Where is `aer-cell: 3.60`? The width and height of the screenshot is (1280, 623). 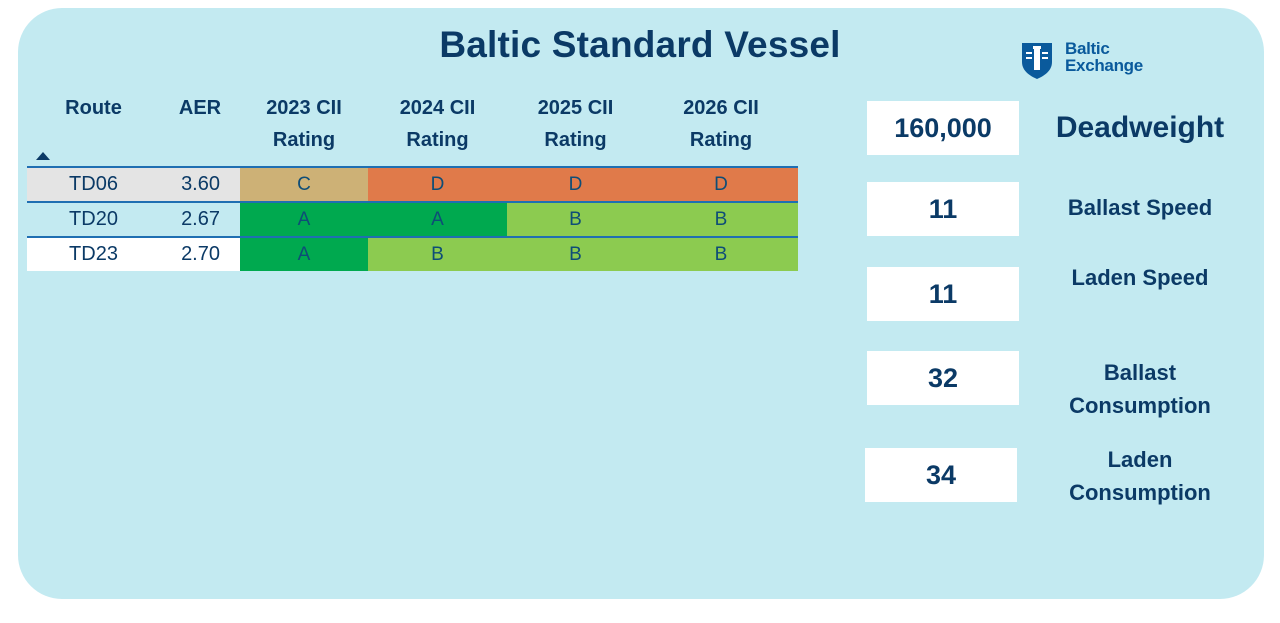 aer-cell: 3.60 is located at coordinates (200, 184).